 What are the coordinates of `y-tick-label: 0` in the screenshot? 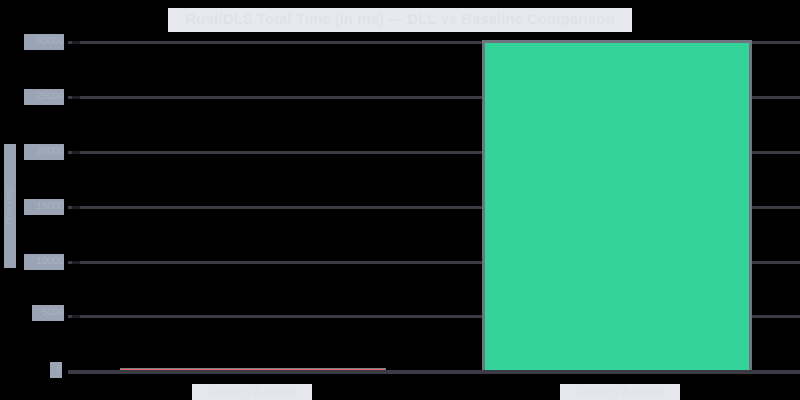 It's located at (56, 370).